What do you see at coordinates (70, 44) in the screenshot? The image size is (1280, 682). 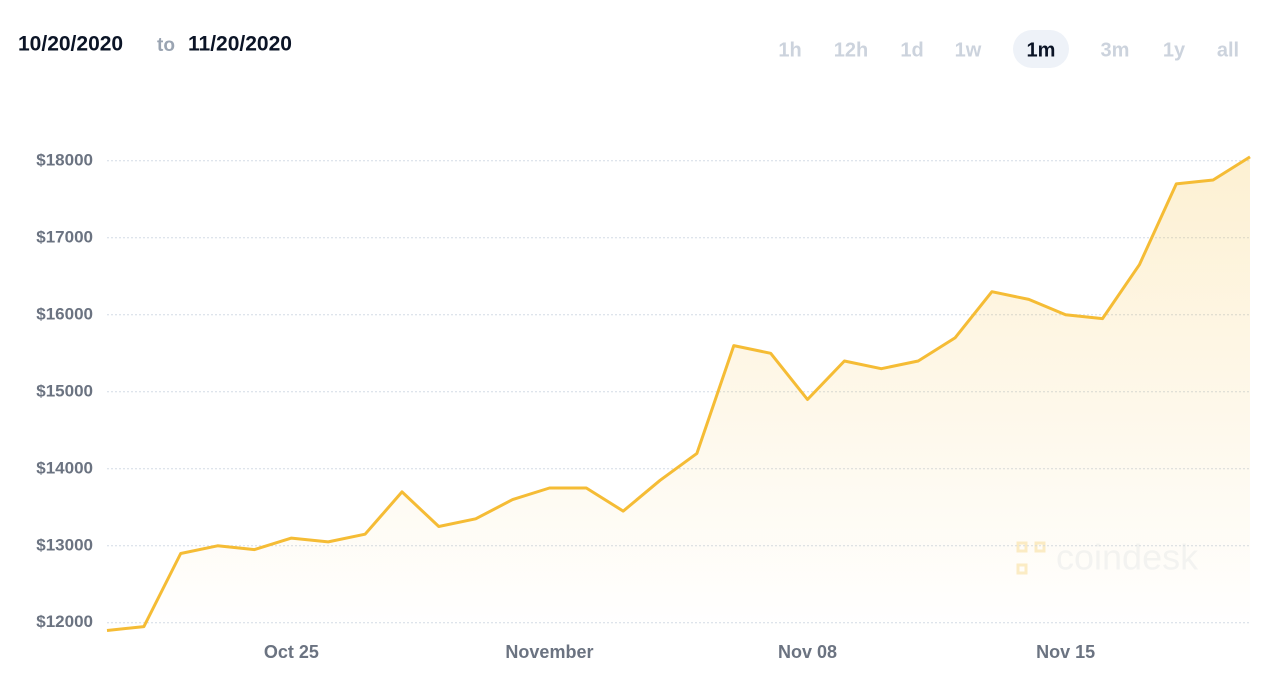 I see `date-from: 10/20/2020` at bounding box center [70, 44].